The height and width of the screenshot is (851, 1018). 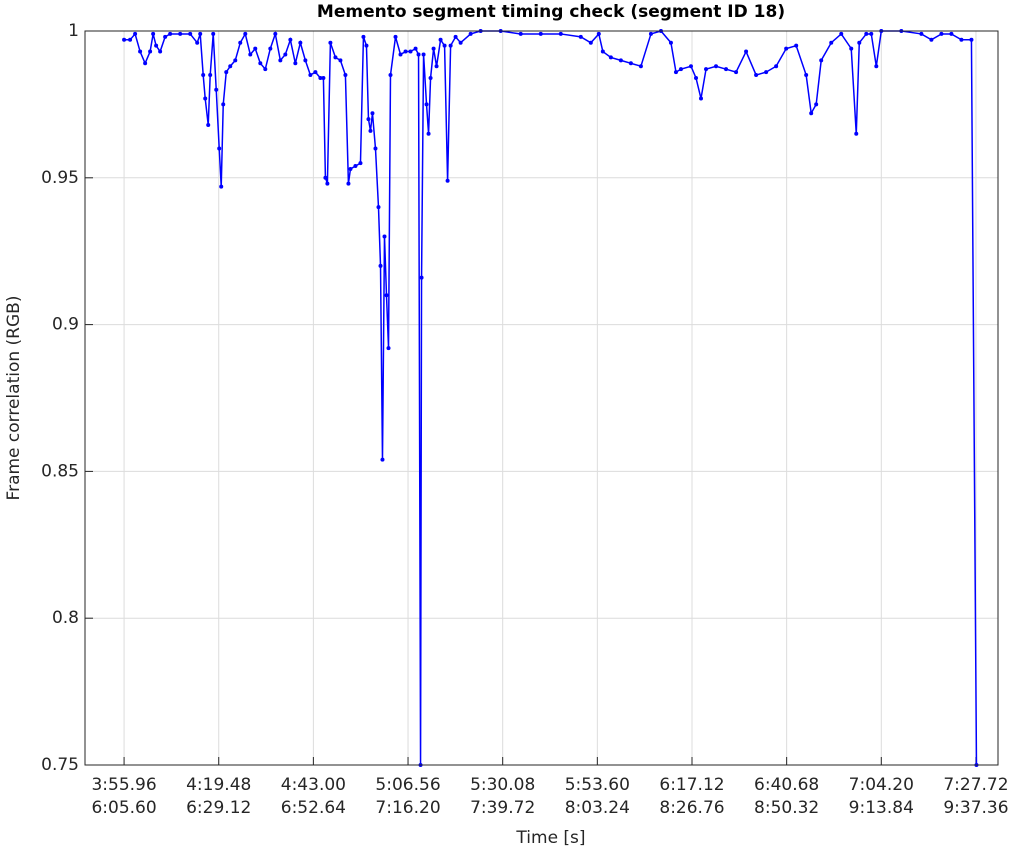 I want to click on x-tick-label: 5:53.60, so click(x=597, y=785).